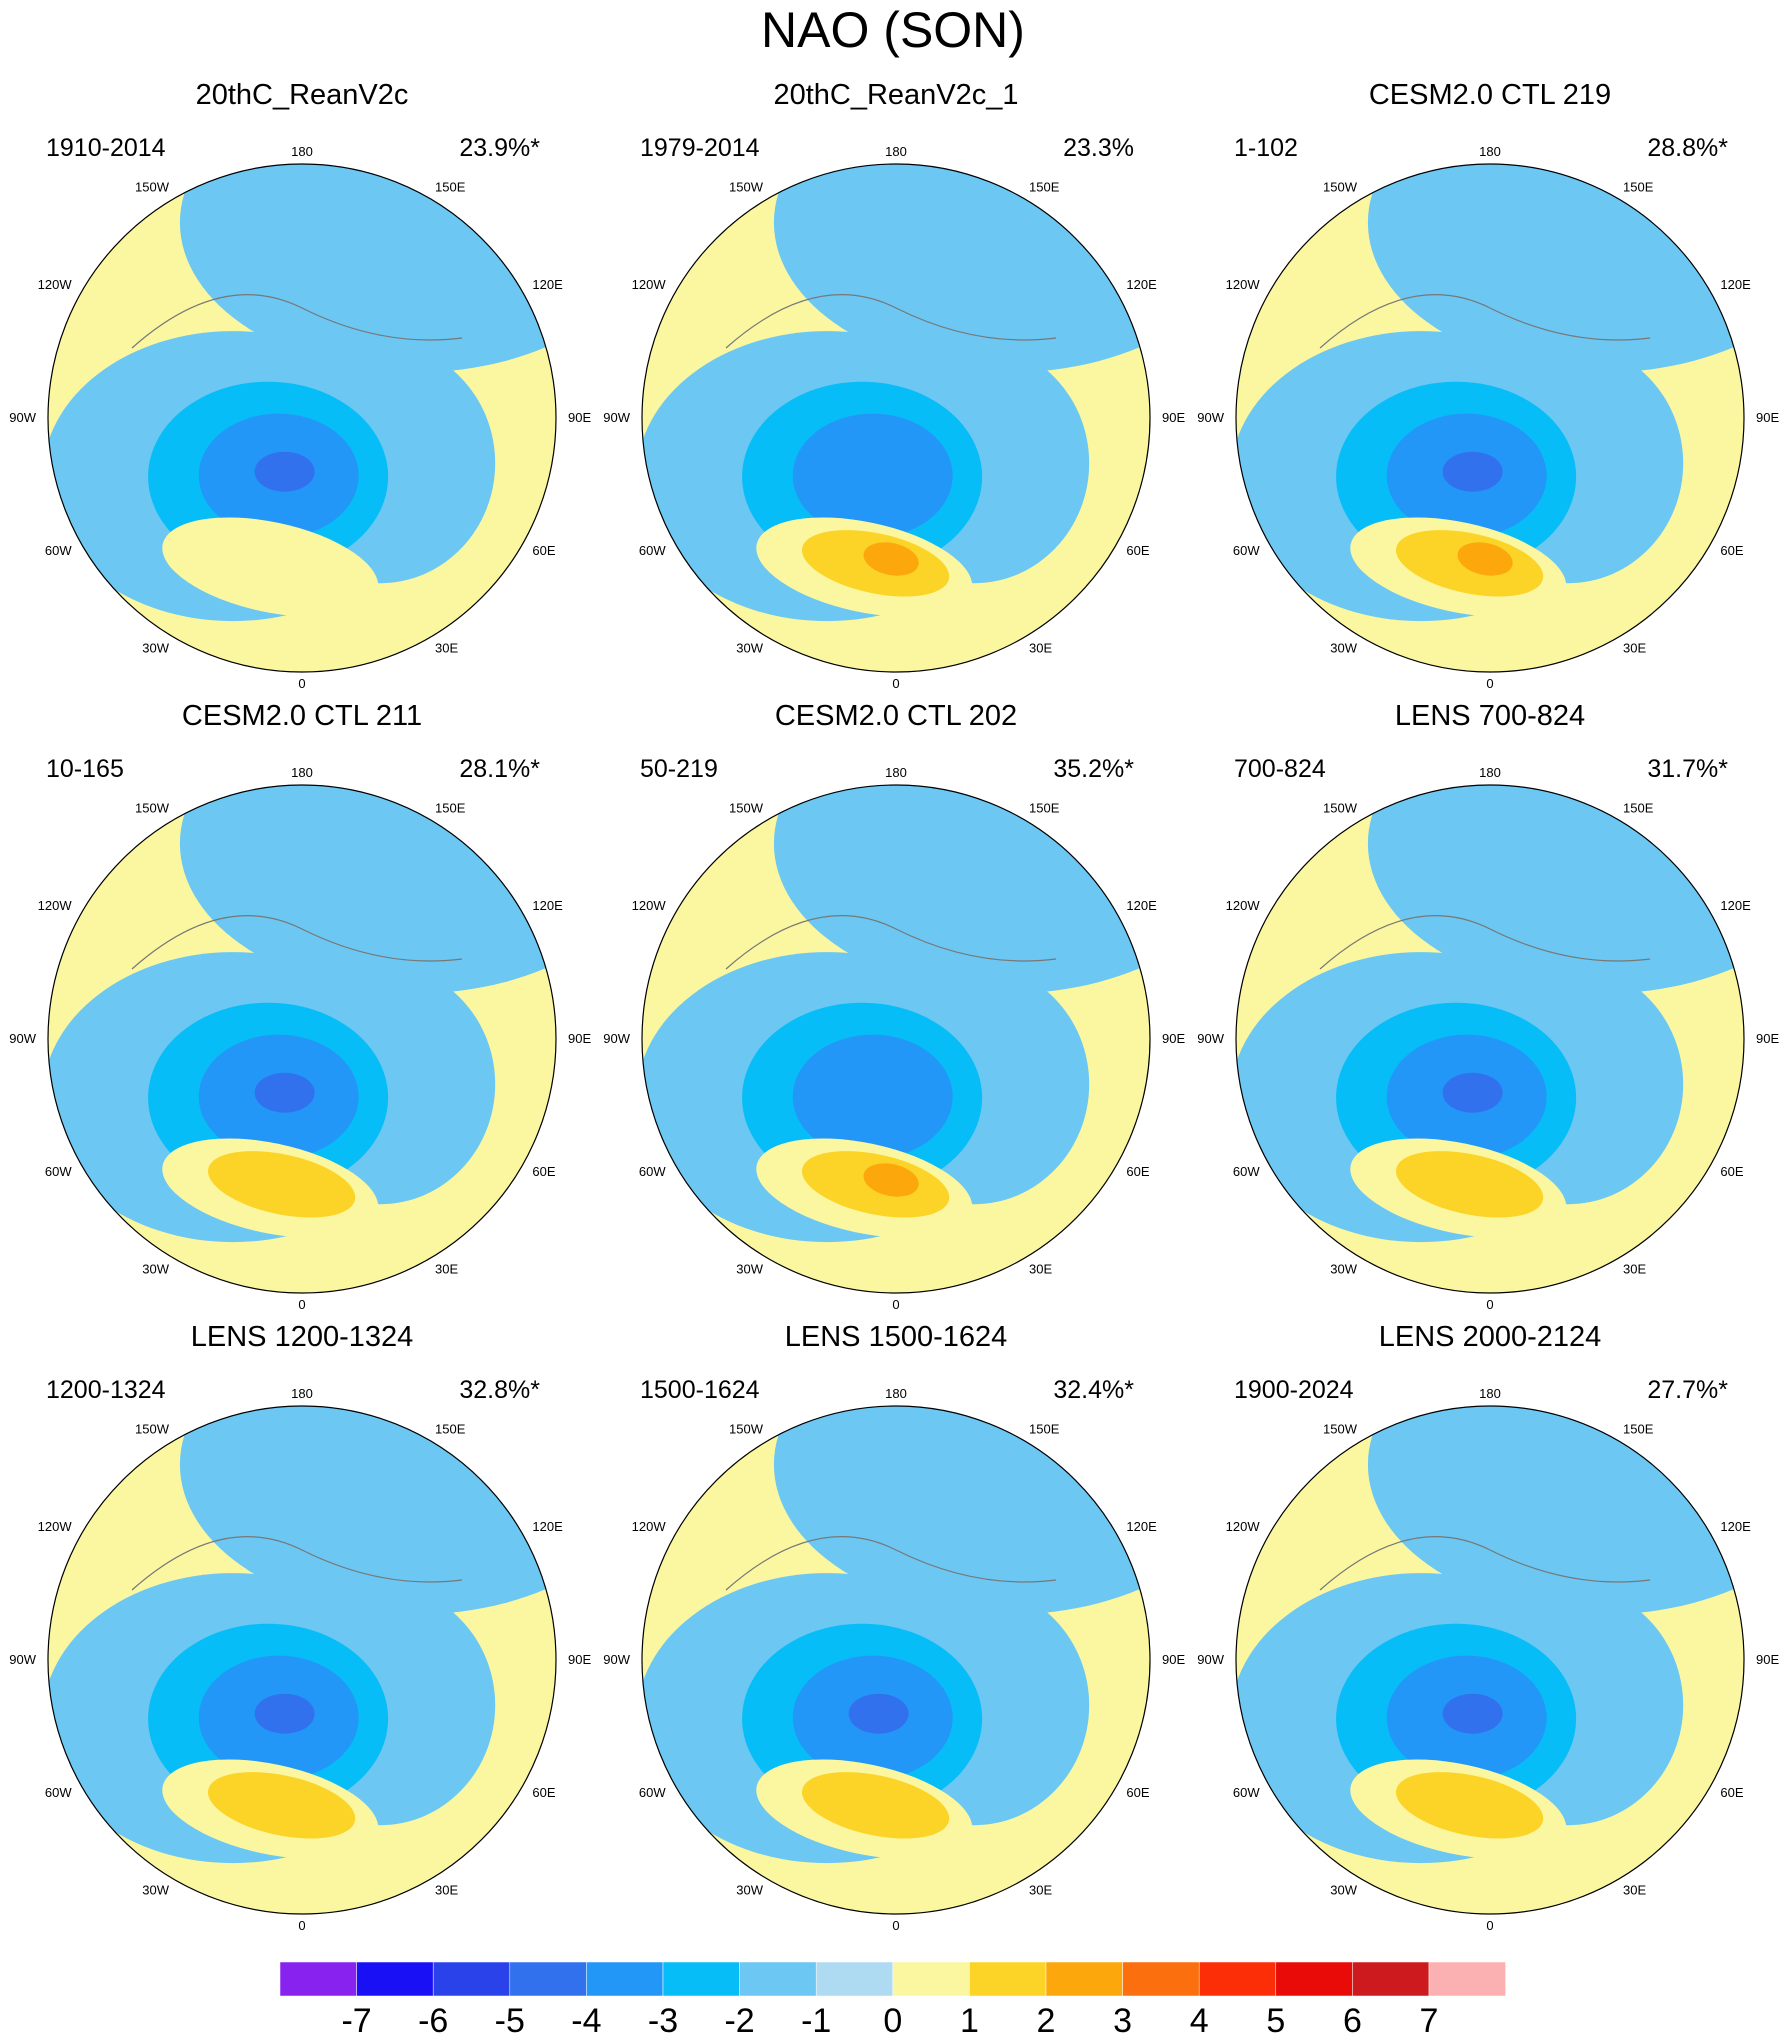  I want to click on colorbar-label: -4, so click(586, 2021).